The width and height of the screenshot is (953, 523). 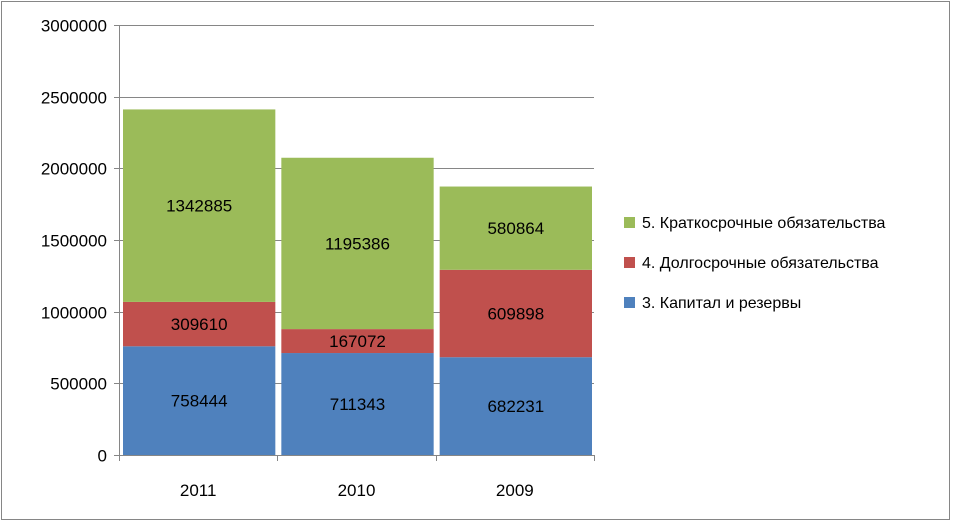 What do you see at coordinates (74, 26) in the screenshot?
I see `y-tick-label: 3000000` at bounding box center [74, 26].